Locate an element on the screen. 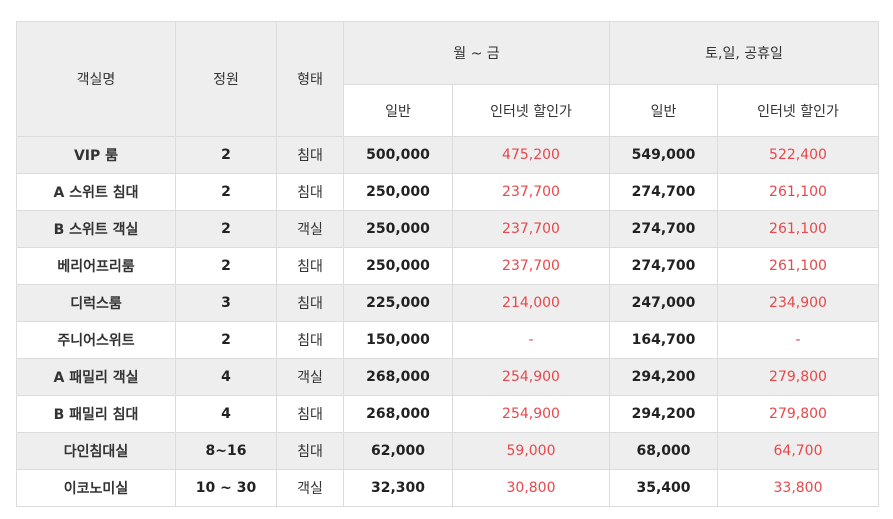 Image resolution: width=893 pixels, height=519 pixels. weekday-discount-cell: - is located at coordinates (531, 340).